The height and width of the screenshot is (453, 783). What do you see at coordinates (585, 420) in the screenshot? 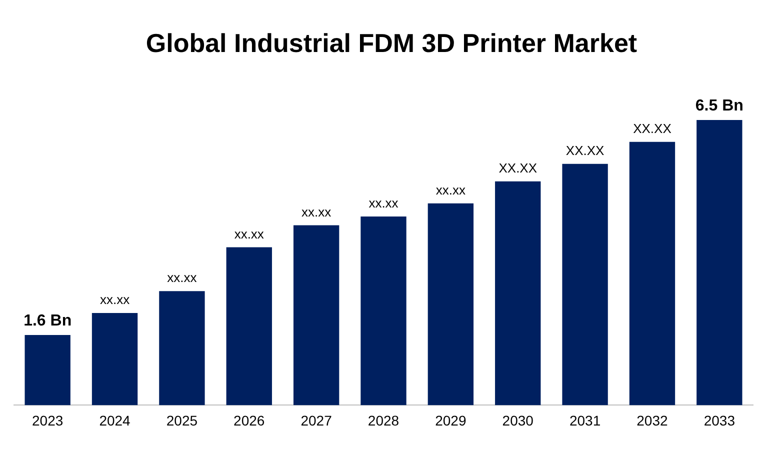
I see `x-tick-label: 2031` at bounding box center [585, 420].